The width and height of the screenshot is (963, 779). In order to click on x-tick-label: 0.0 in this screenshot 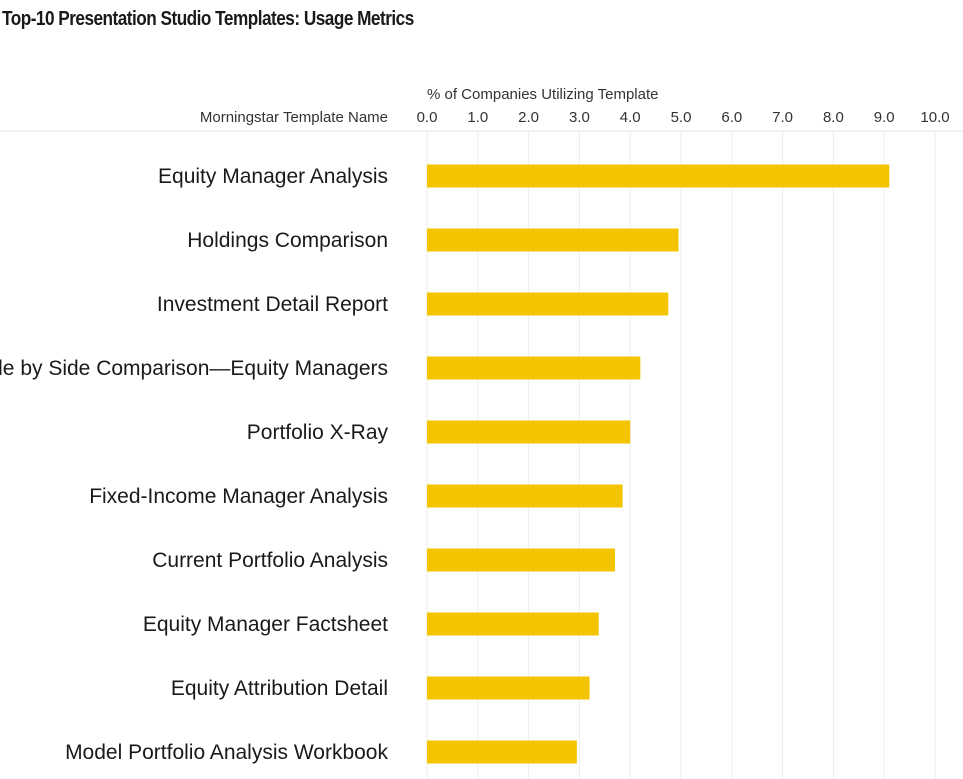, I will do `click(427, 117)`.